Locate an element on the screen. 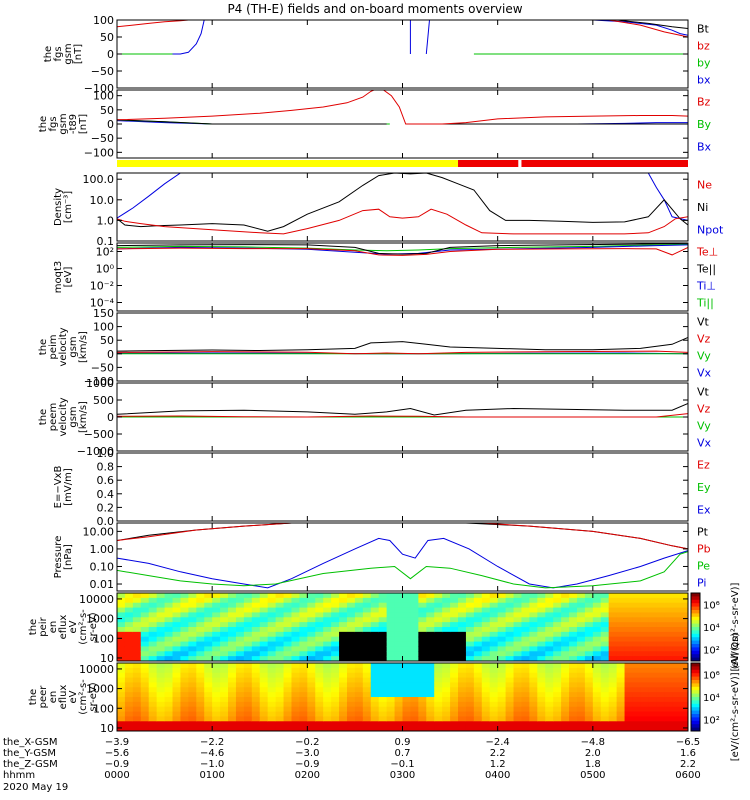 Image resolution: width=750 pixels, height=800 pixels. x-row-value: −3.0 is located at coordinates (307, 753).